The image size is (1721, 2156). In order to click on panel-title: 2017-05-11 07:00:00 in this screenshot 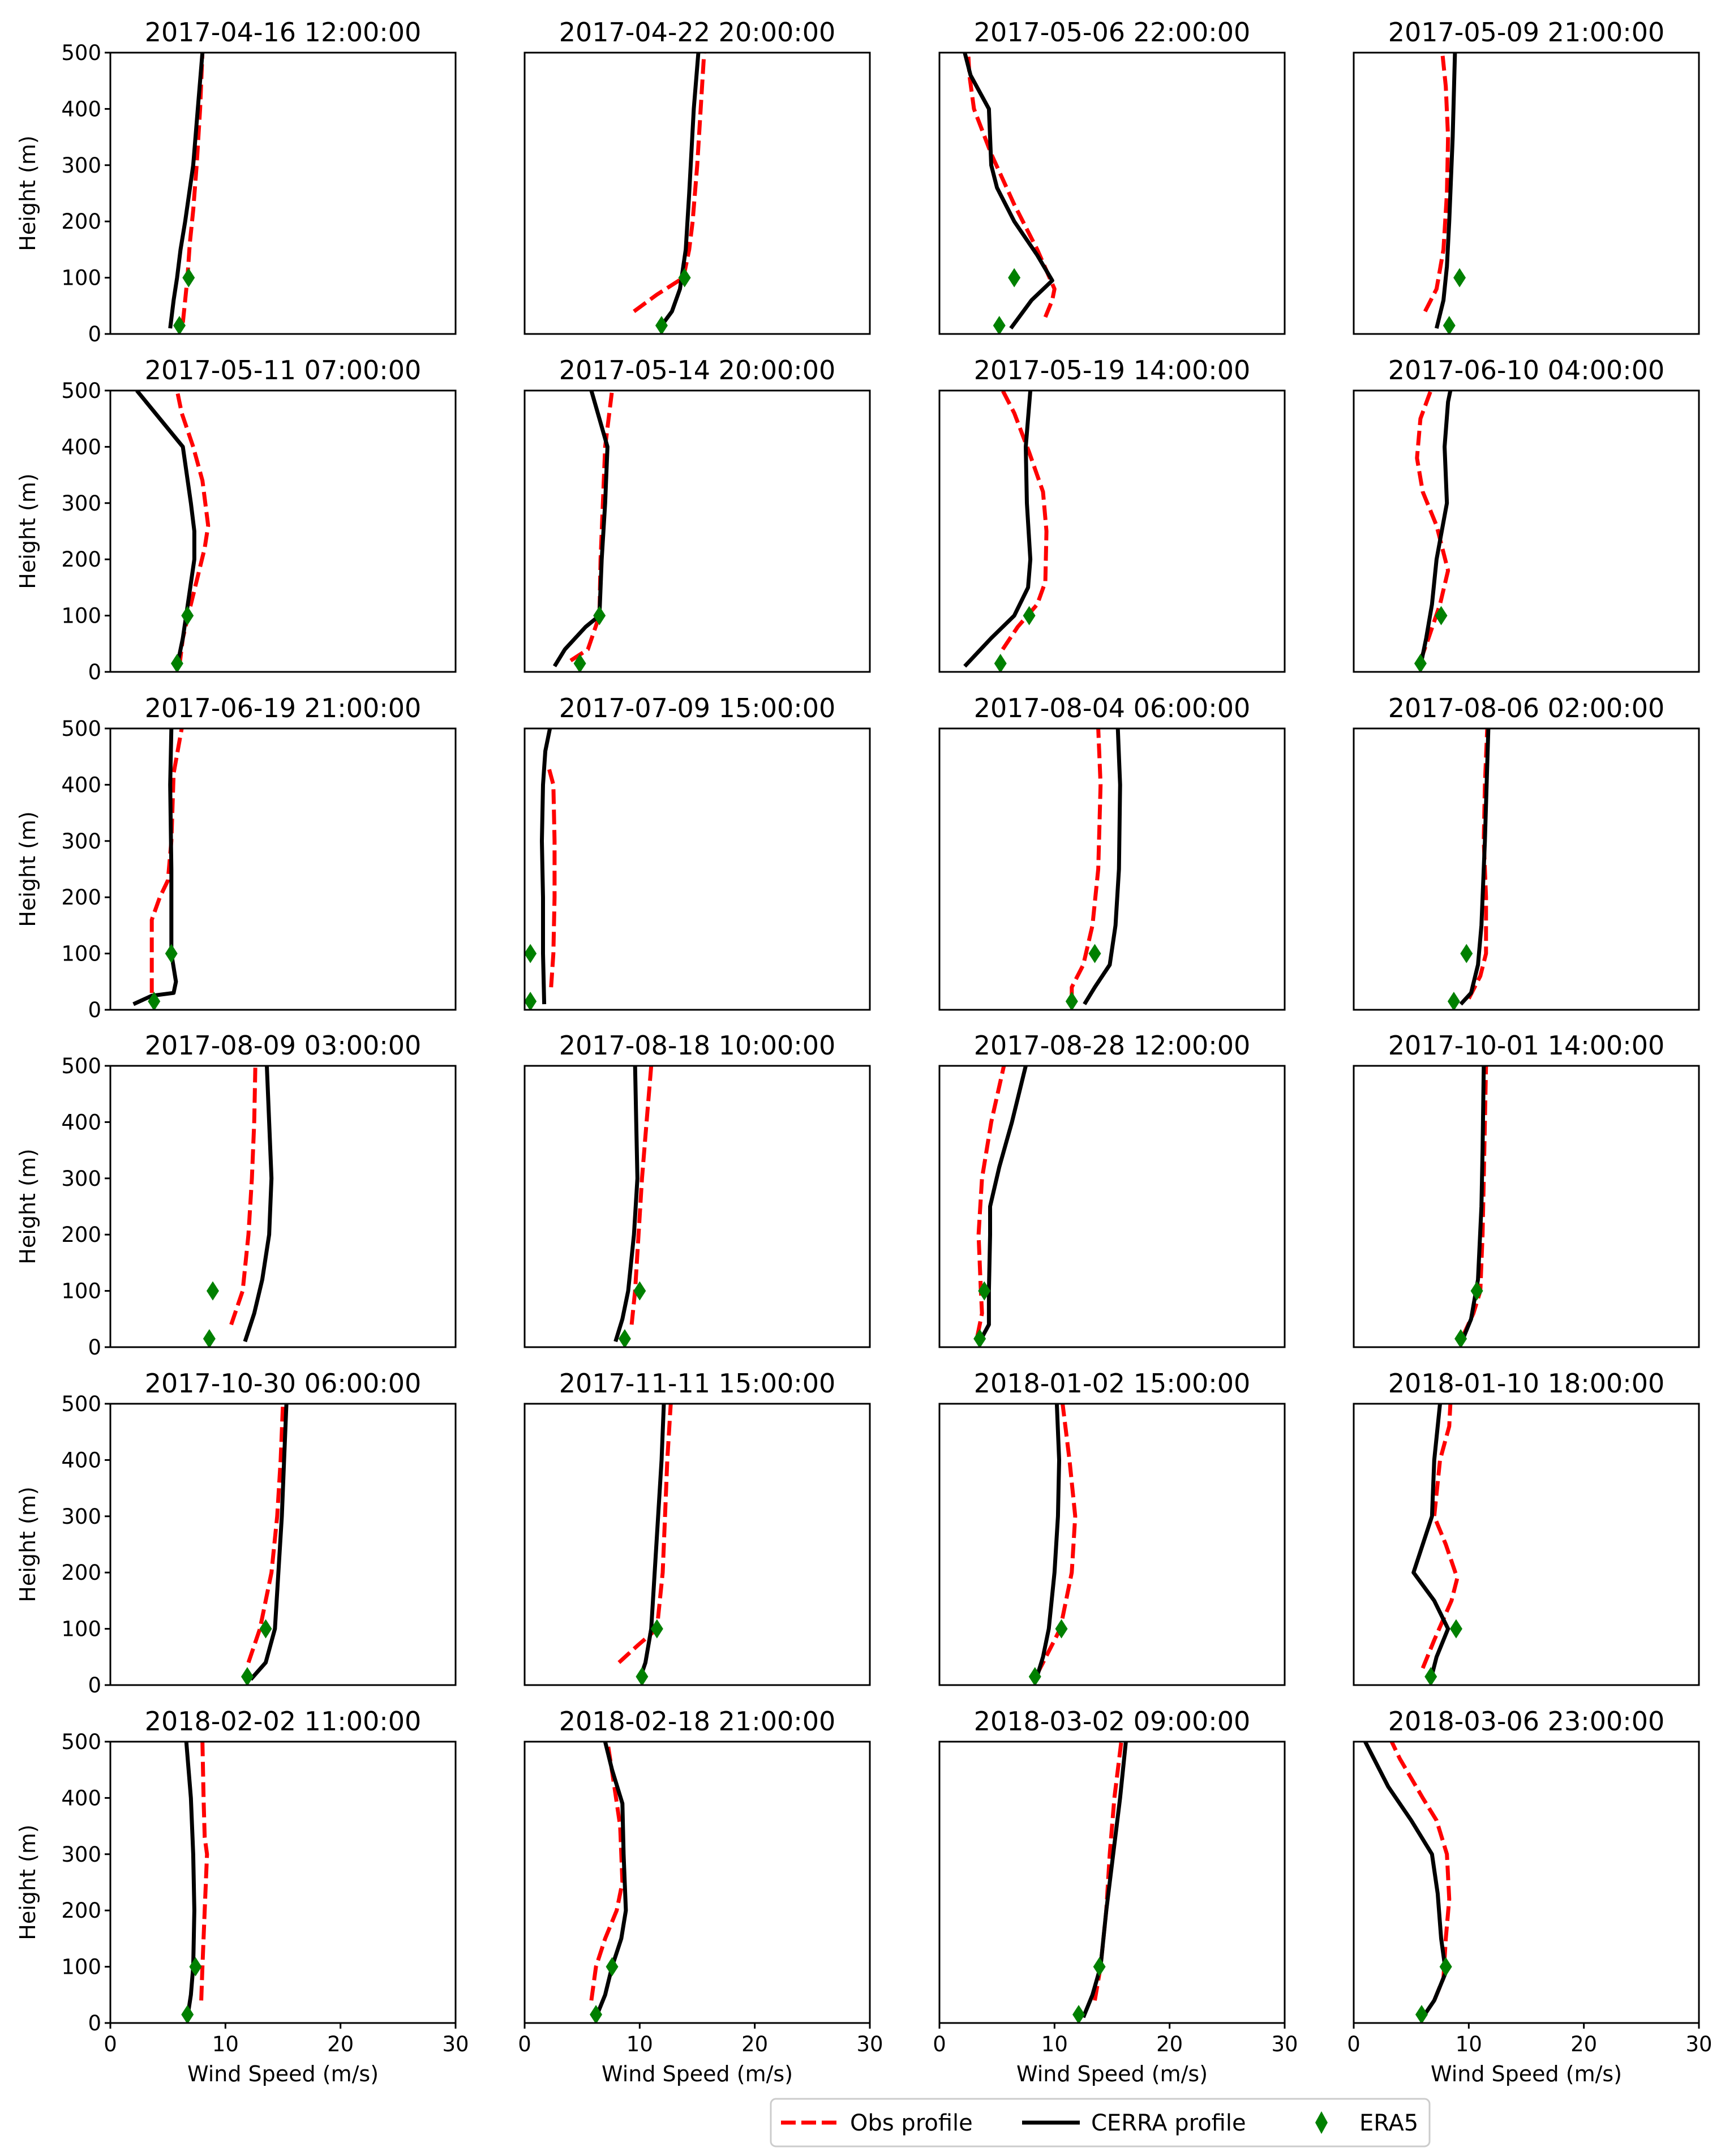, I will do `click(284, 370)`.